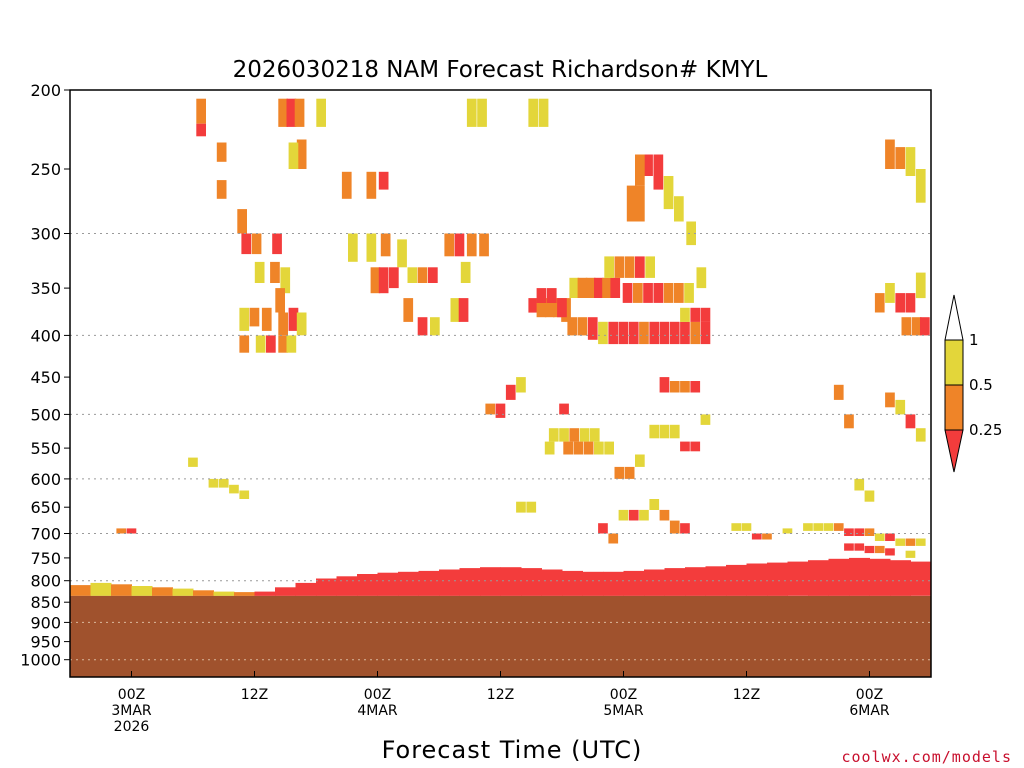  Describe the element at coordinates (746, 695) in the screenshot. I see `x-tick-label: 12Z` at that location.